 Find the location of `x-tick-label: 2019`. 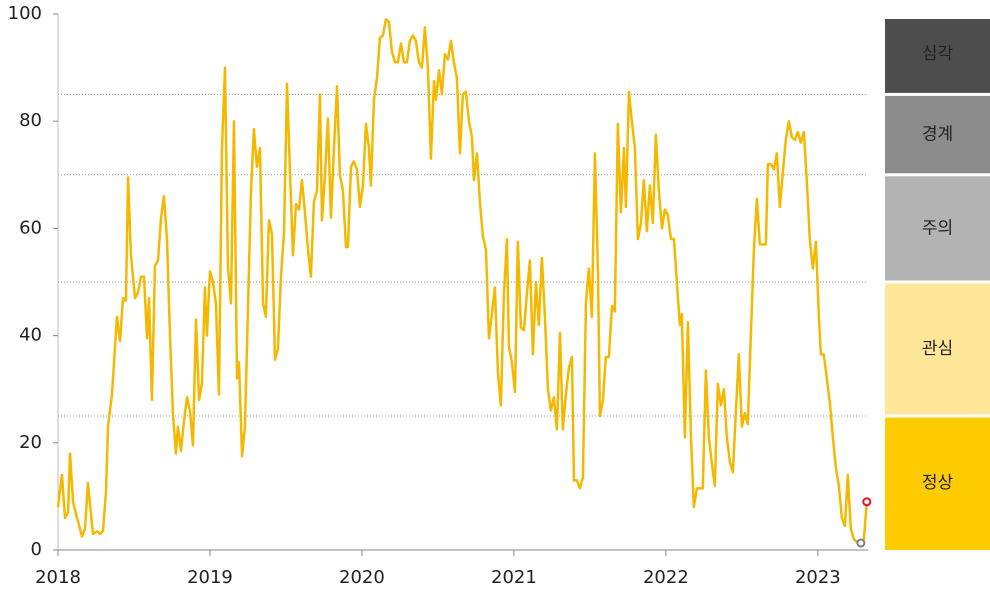

x-tick-label: 2019 is located at coordinates (210, 577).